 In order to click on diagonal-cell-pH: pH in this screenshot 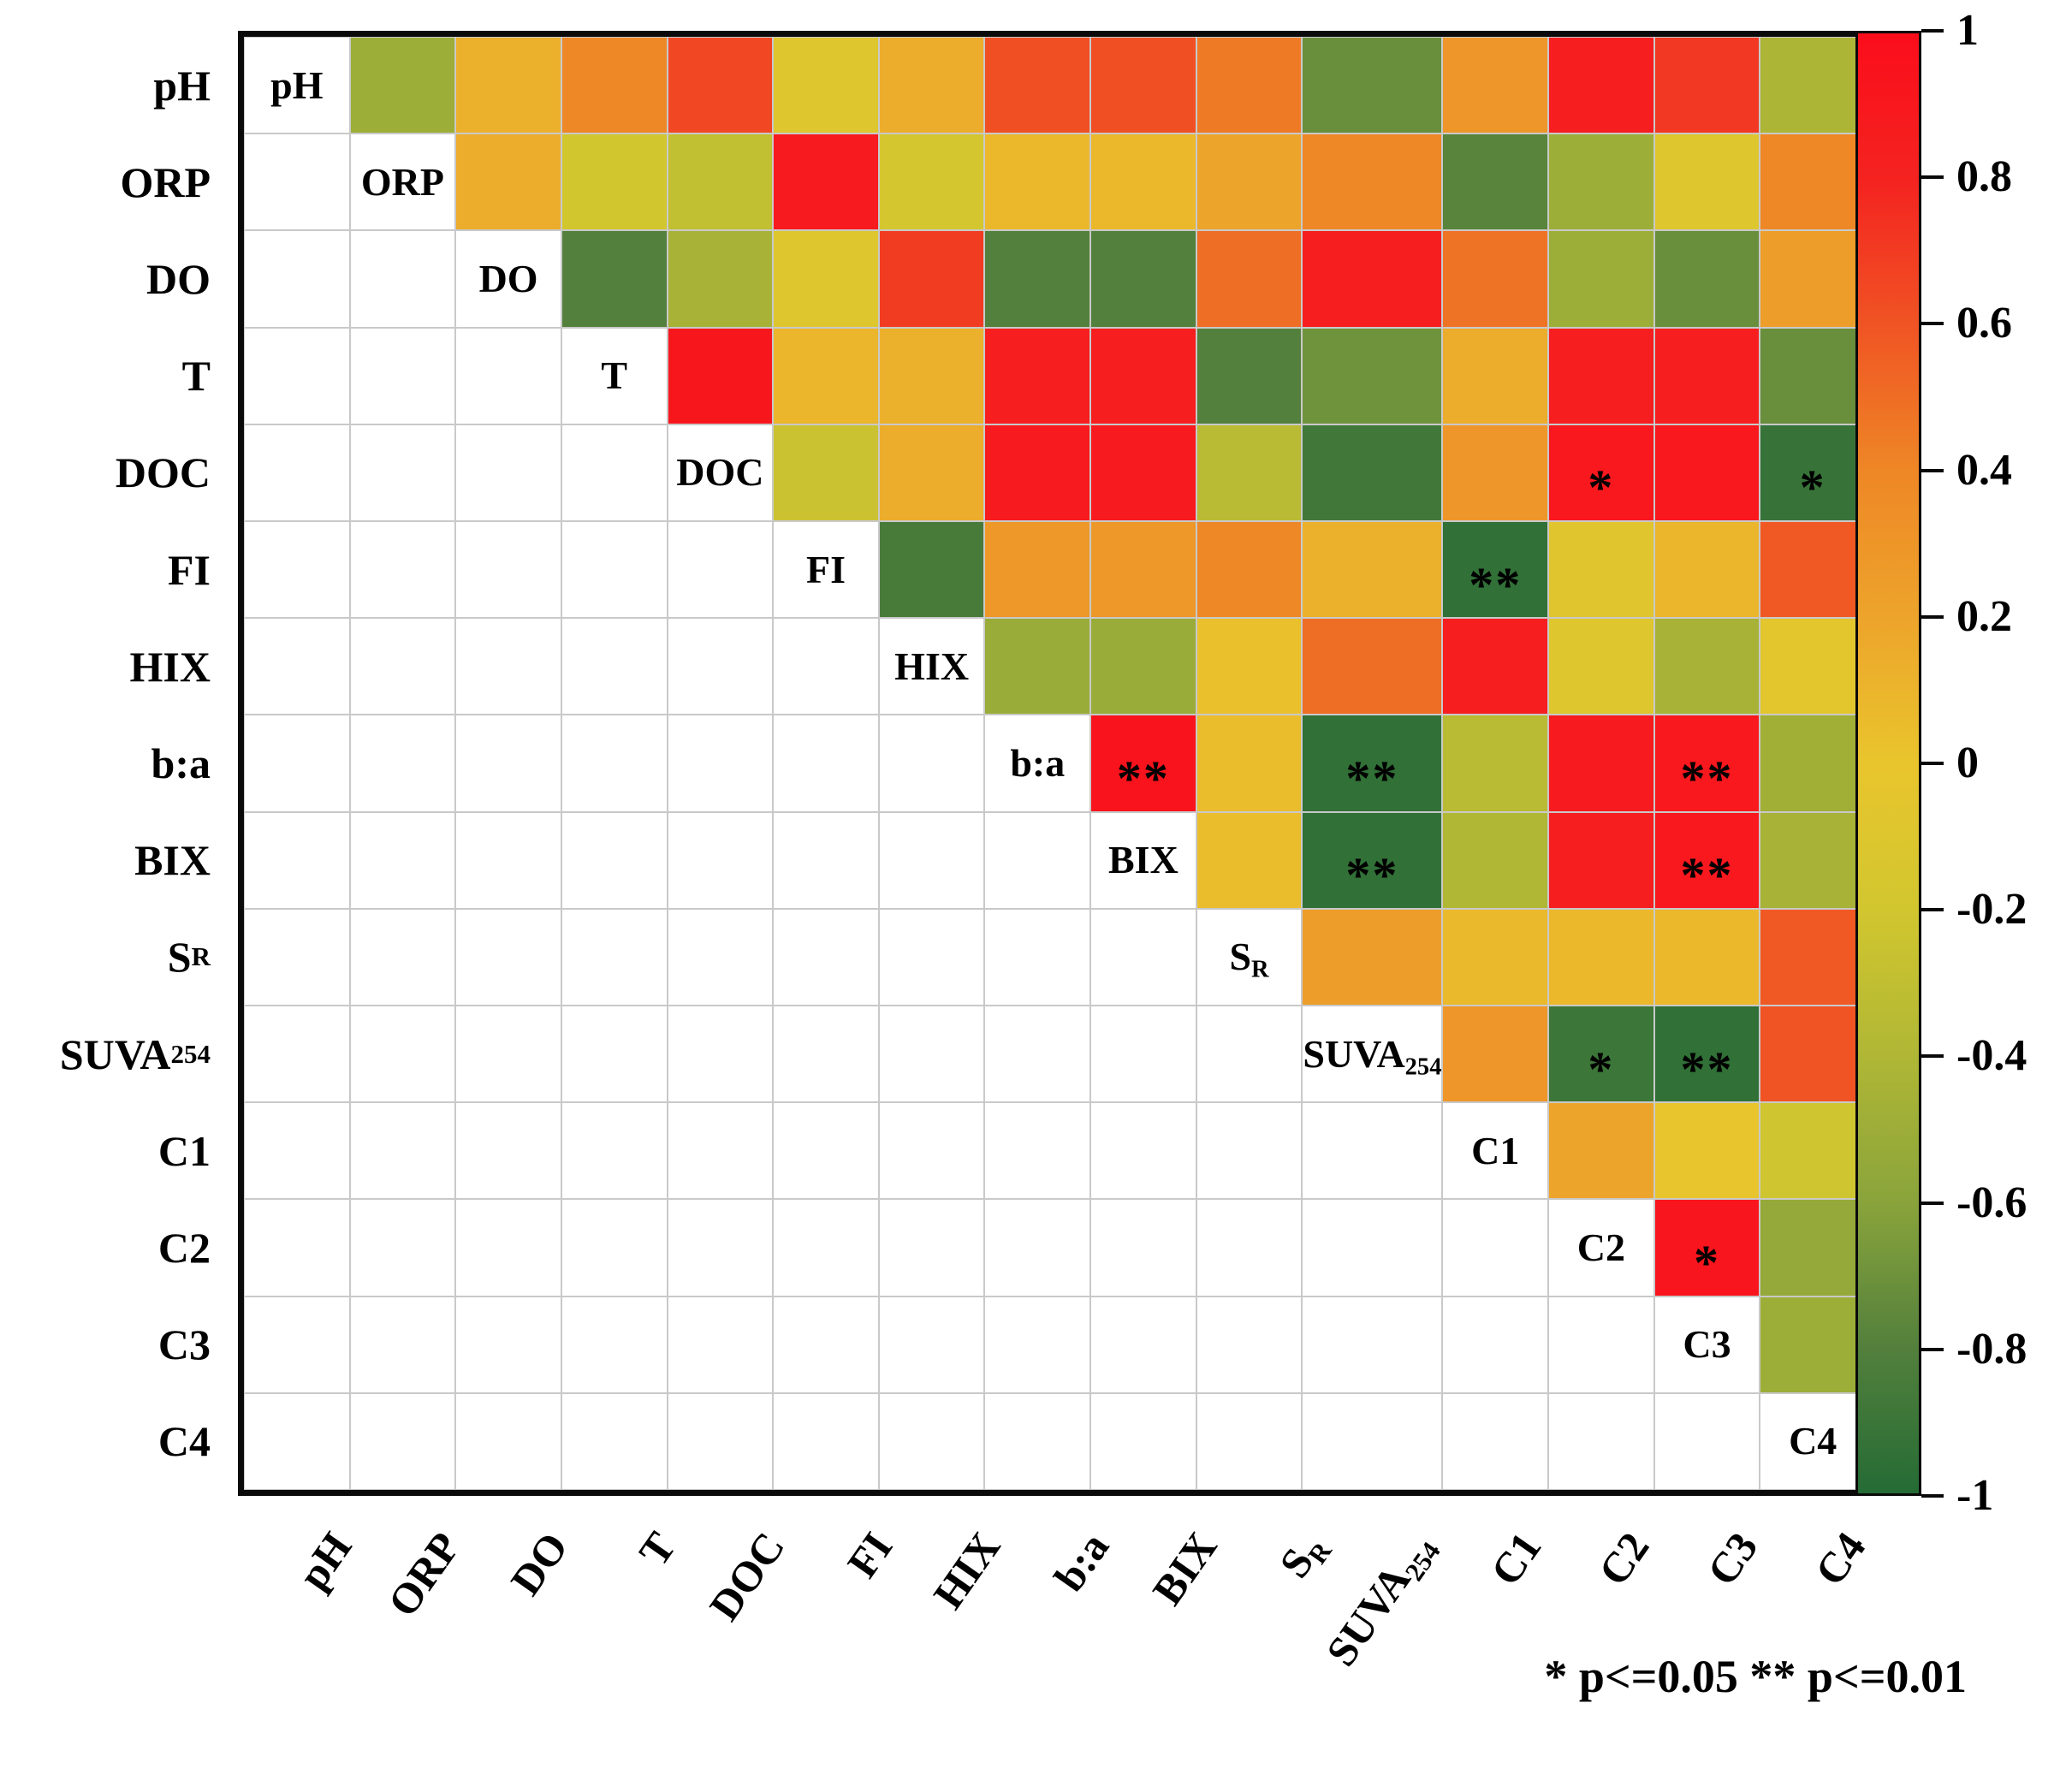, I will do `click(297, 85)`.